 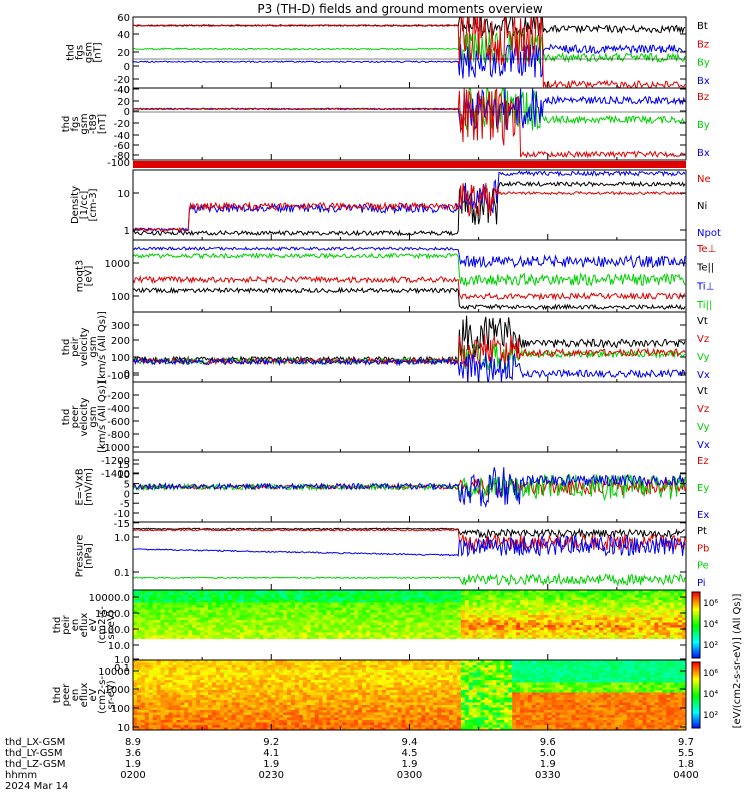 What do you see at coordinates (122, 136) in the screenshot?
I see `y-tick-label: -40` at bounding box center [122, 136].